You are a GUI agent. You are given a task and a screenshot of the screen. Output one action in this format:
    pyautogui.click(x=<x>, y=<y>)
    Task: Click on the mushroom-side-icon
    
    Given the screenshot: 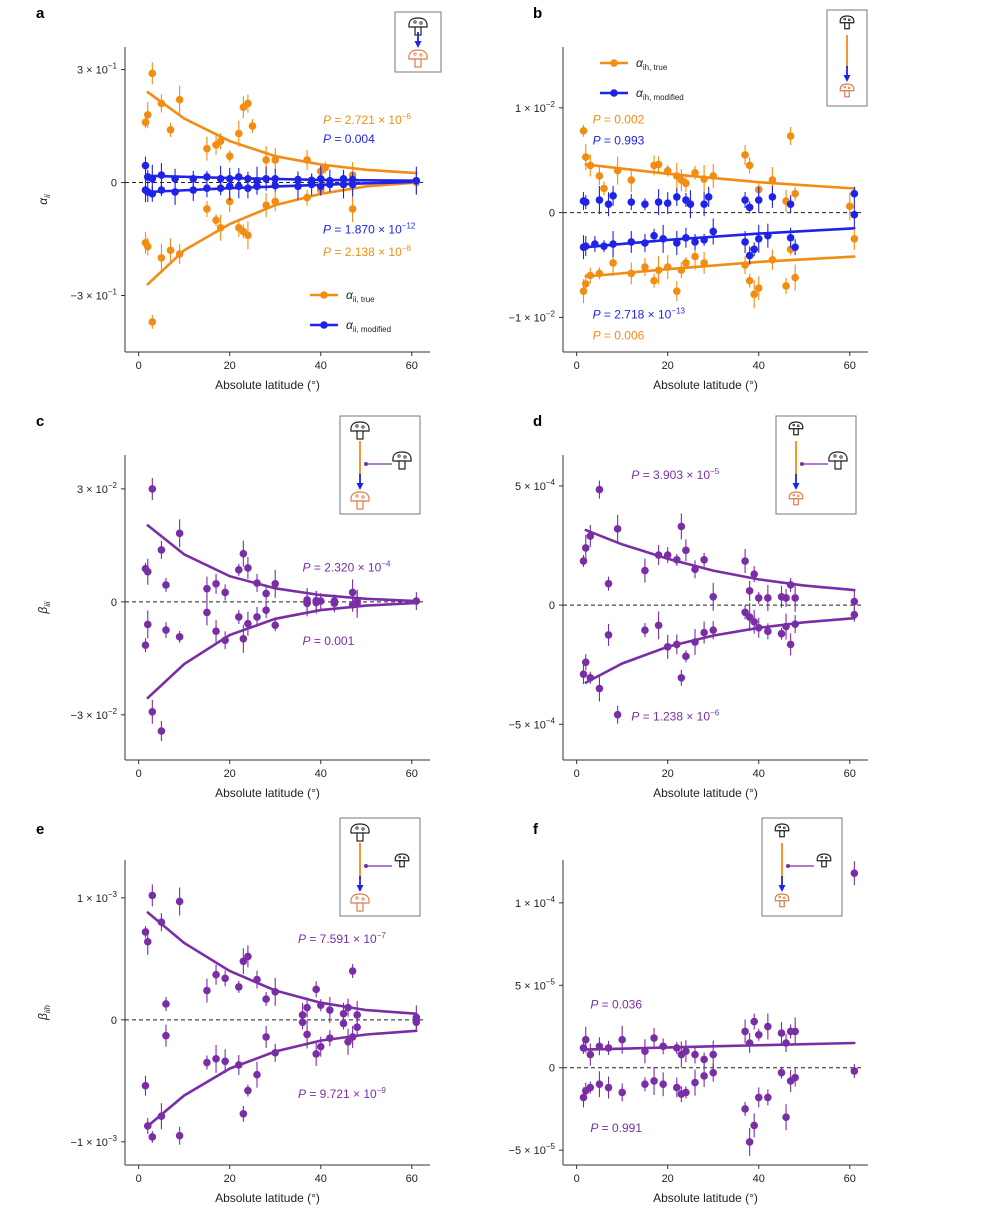 What is the action you would take?
    pyautogui.click(x=402, y=860)
    